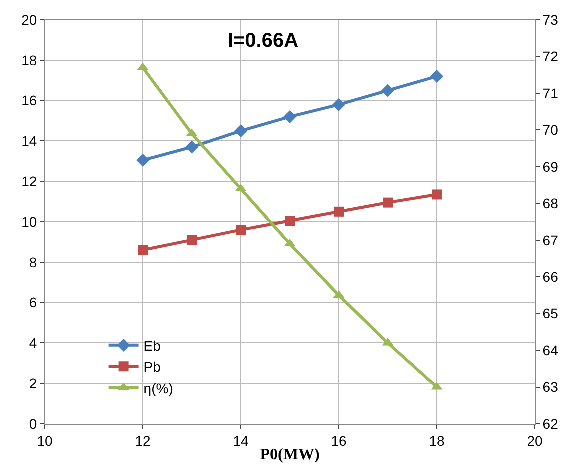 This screenshot has height=472, width=585. What do you see at coordinates (550, 204) in the screenshot?
I see `y2-tick-label: 68` at bounding box center [550, 204].